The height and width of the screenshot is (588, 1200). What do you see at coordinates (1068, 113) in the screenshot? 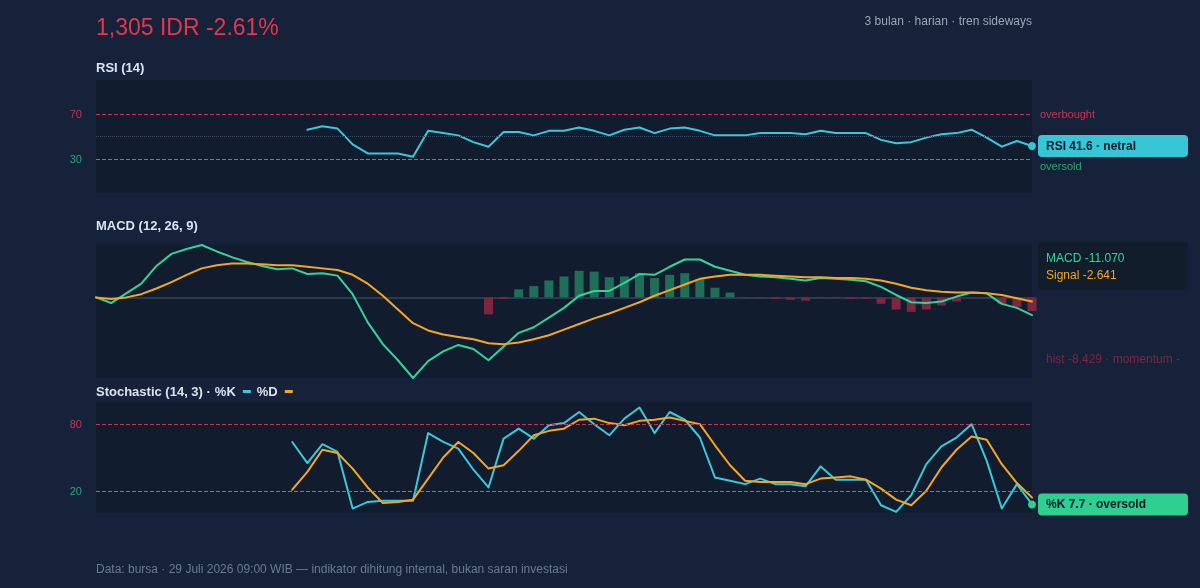
I see `ref-line-label: overbought` at bounding box center [1068, 113].